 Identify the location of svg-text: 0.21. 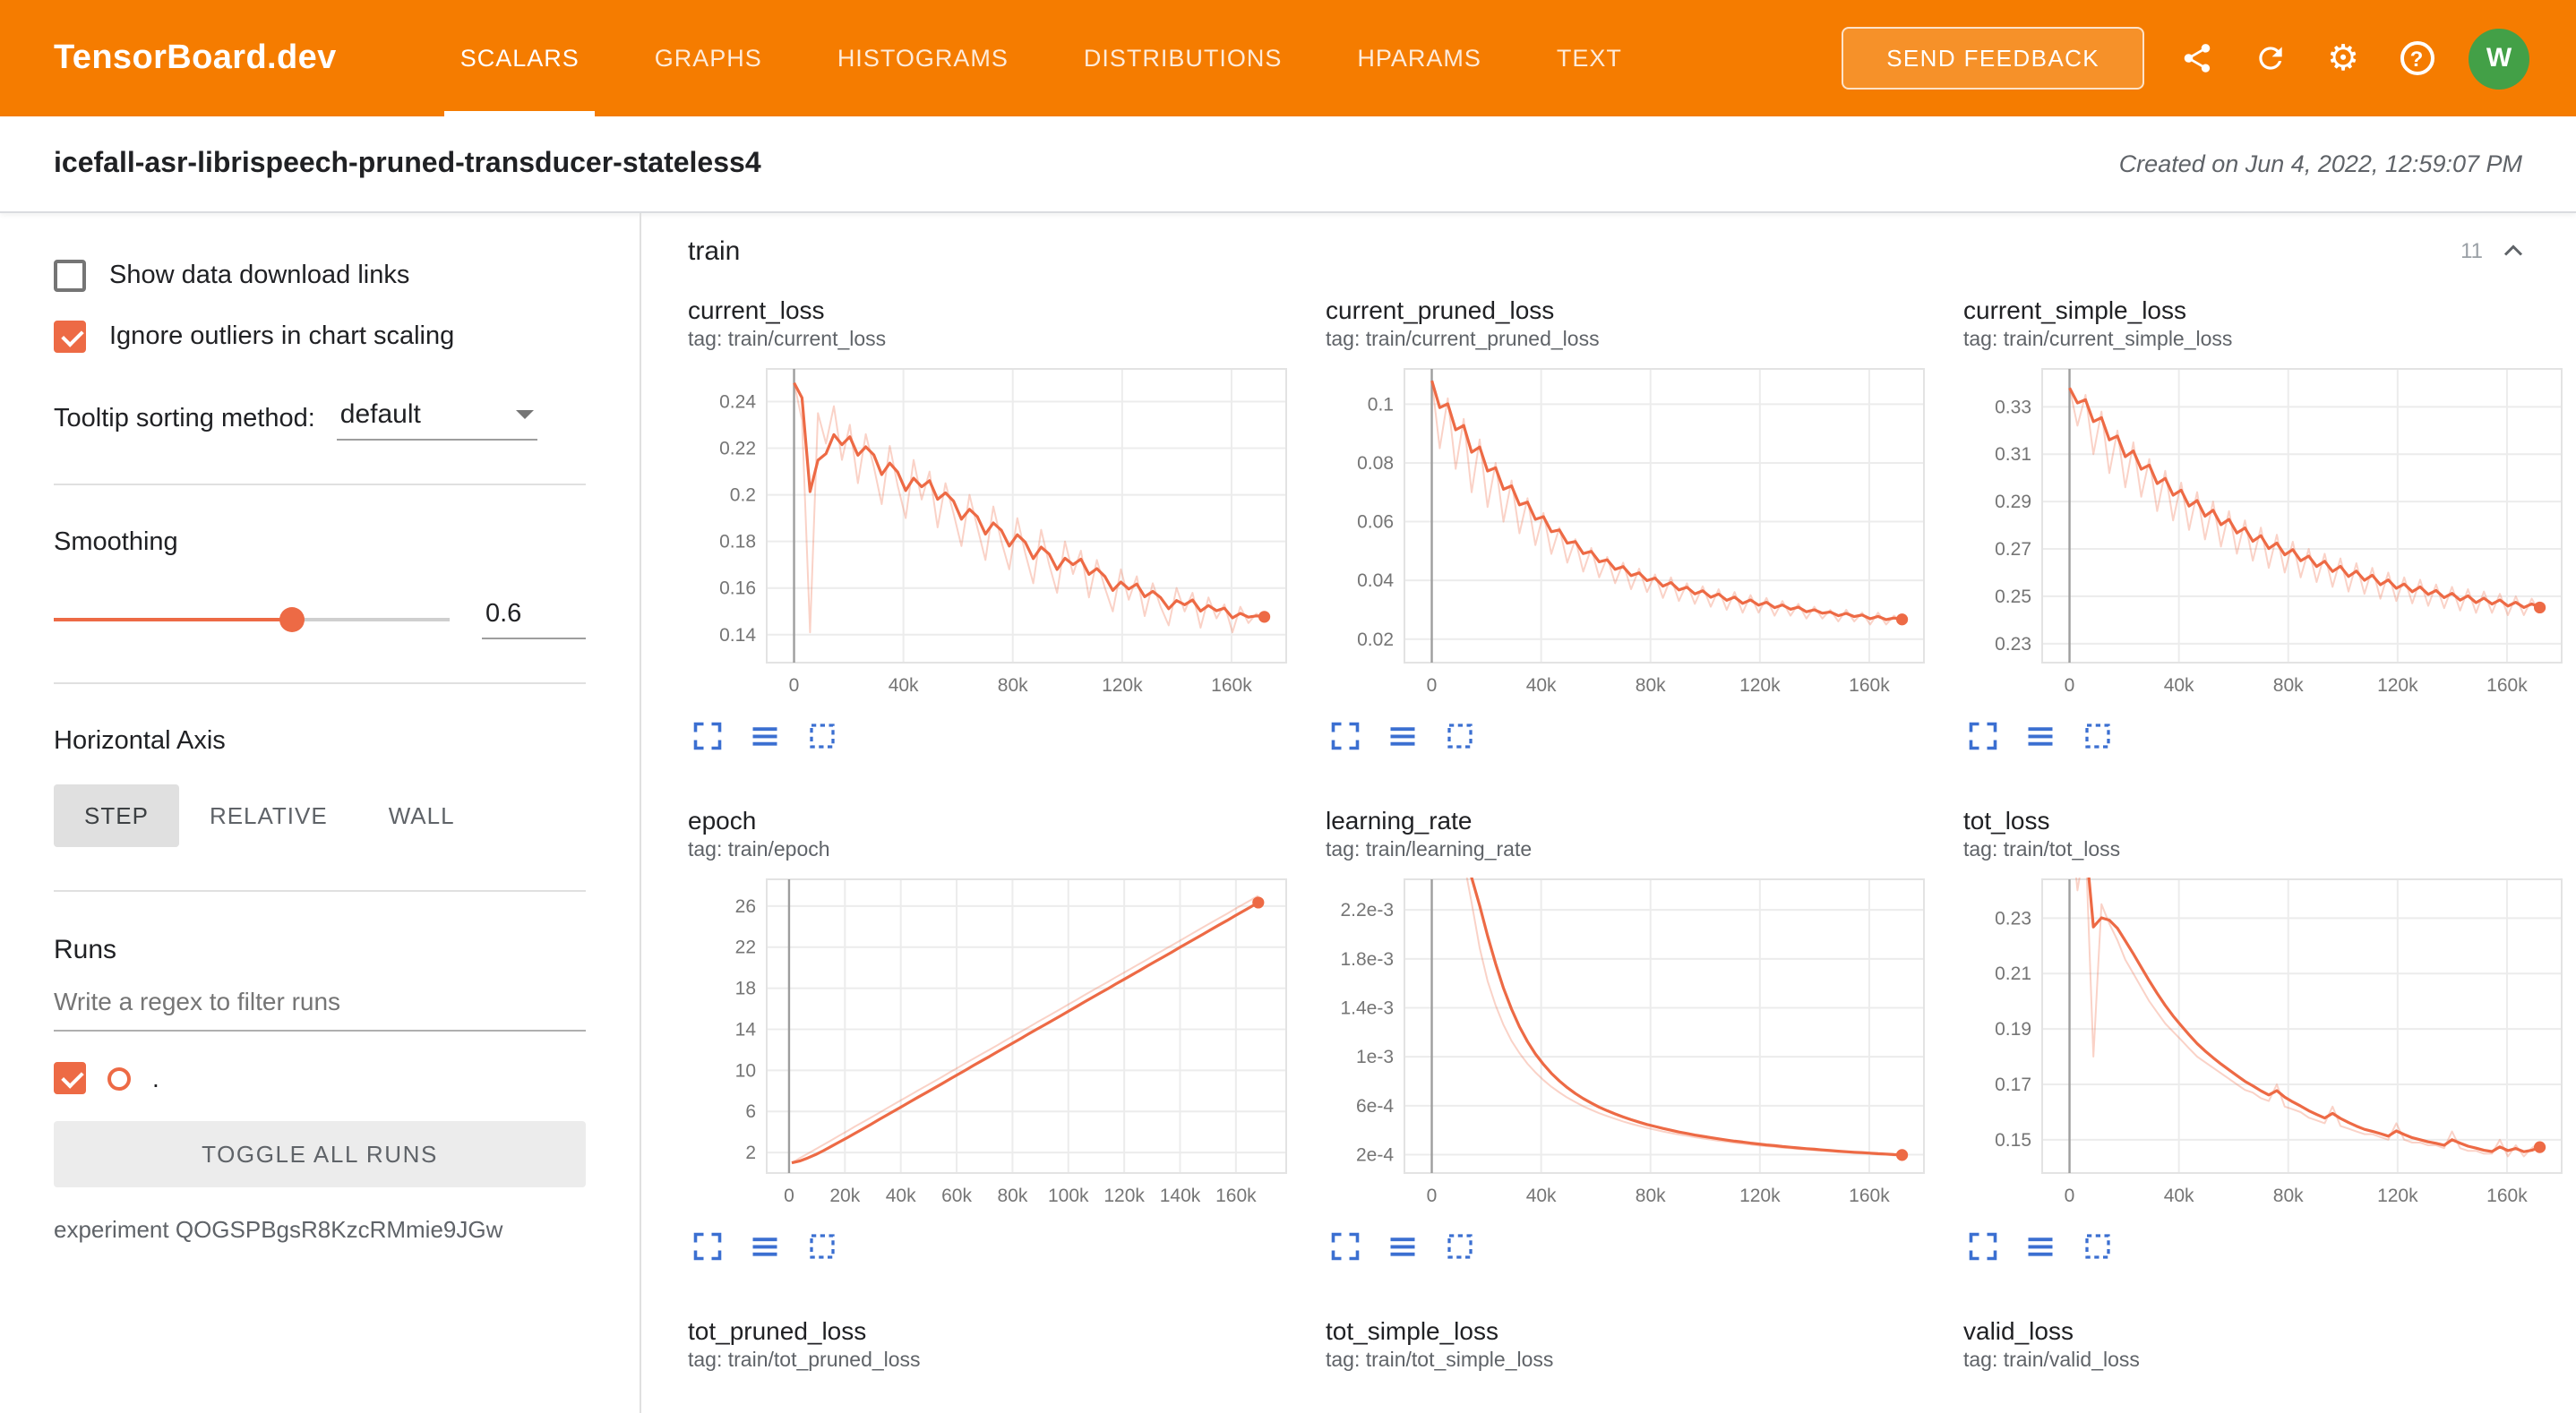
(2013, 973).